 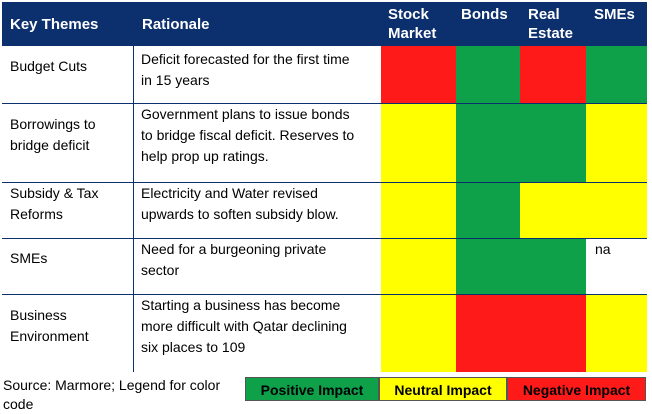 What do you see at coordinates (234, 249) in the screenshot?
I see `rationale-text: Need for a burgeoning private` at bounding box center [234, 249].